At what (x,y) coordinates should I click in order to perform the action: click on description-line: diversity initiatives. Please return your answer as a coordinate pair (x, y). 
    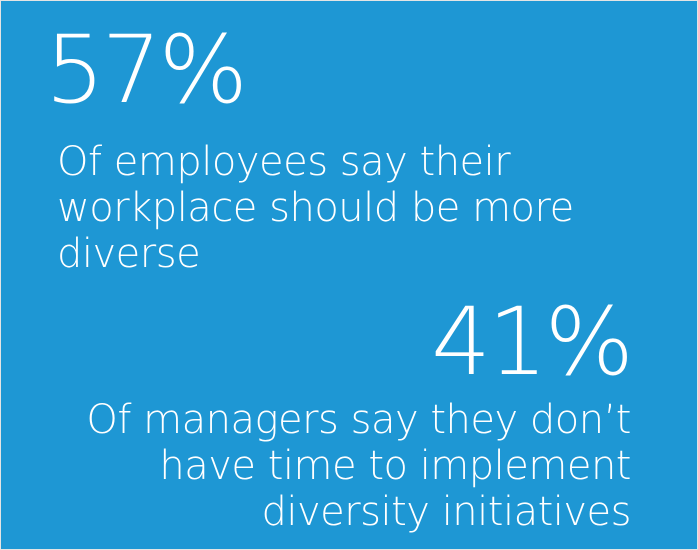
    Looking at the image, I should click on (446, 512).